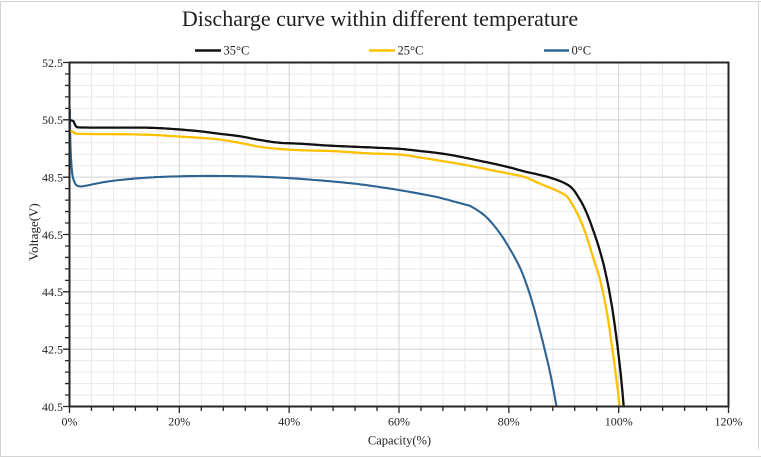 This screenshot has width=761, height=459. Describe the element at coordinates (729, 422) in the screenshot. I see `svg-text: 120%` at that location.